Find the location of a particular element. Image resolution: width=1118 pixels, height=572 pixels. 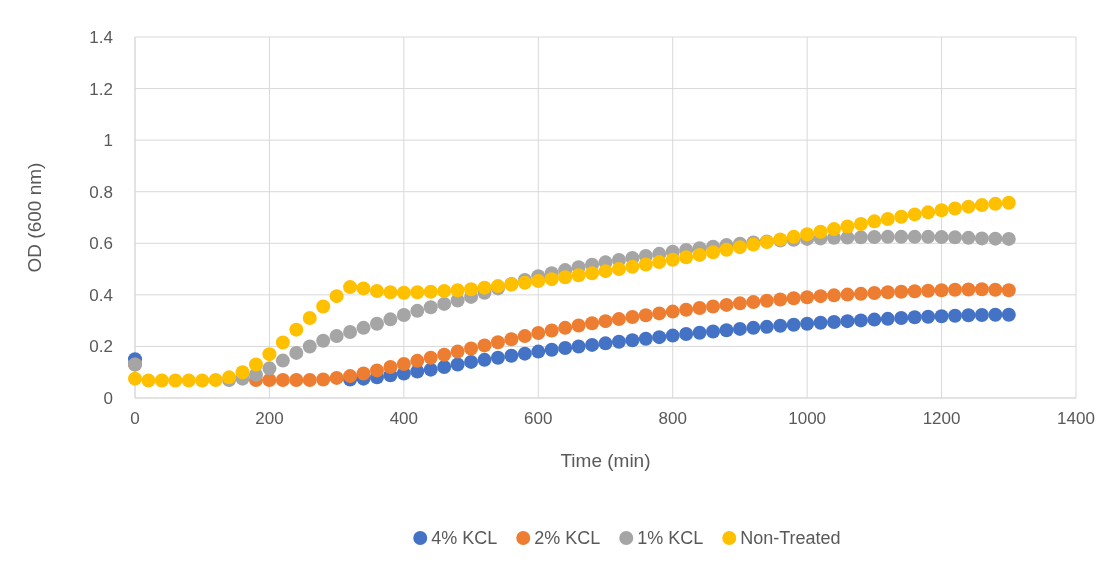

y-tick-label: 0.6 is located at coordinates (101, 244).